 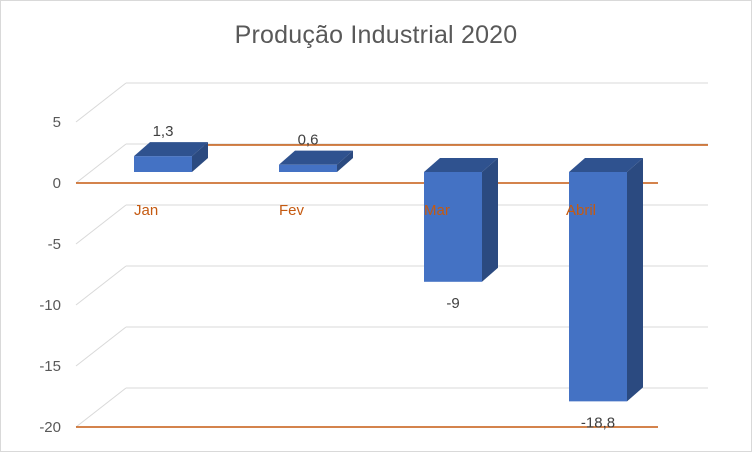 I want to click on bar-front-jan, so click(x=163, y=164).